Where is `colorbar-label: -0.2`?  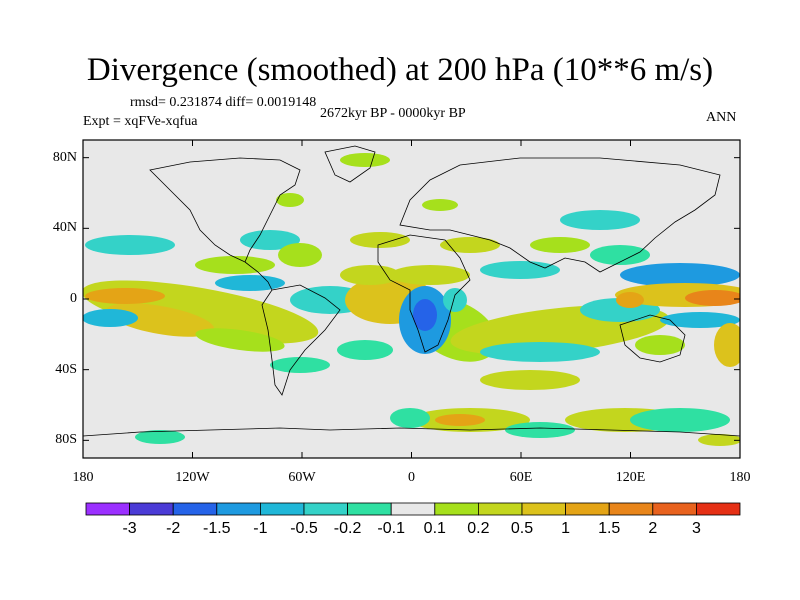
colorbar-label: -0.2 is located at coordinates (347, 528).